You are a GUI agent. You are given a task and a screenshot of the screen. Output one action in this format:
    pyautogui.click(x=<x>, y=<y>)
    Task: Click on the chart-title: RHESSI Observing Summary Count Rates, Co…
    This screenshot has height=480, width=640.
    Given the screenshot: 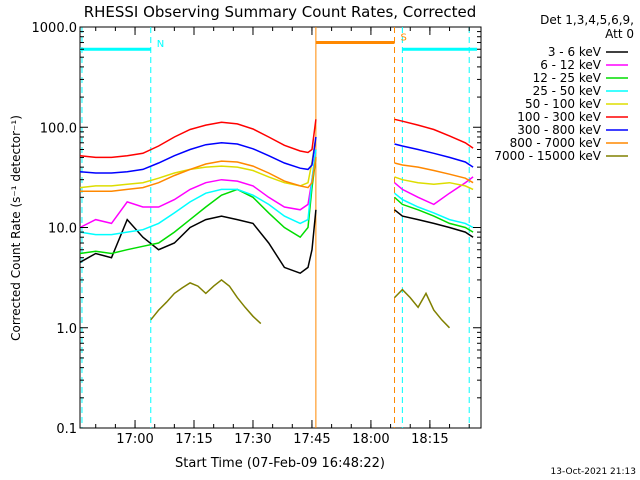 What is the action you would take?
    pyautogui.click(x=280, y=12)
    